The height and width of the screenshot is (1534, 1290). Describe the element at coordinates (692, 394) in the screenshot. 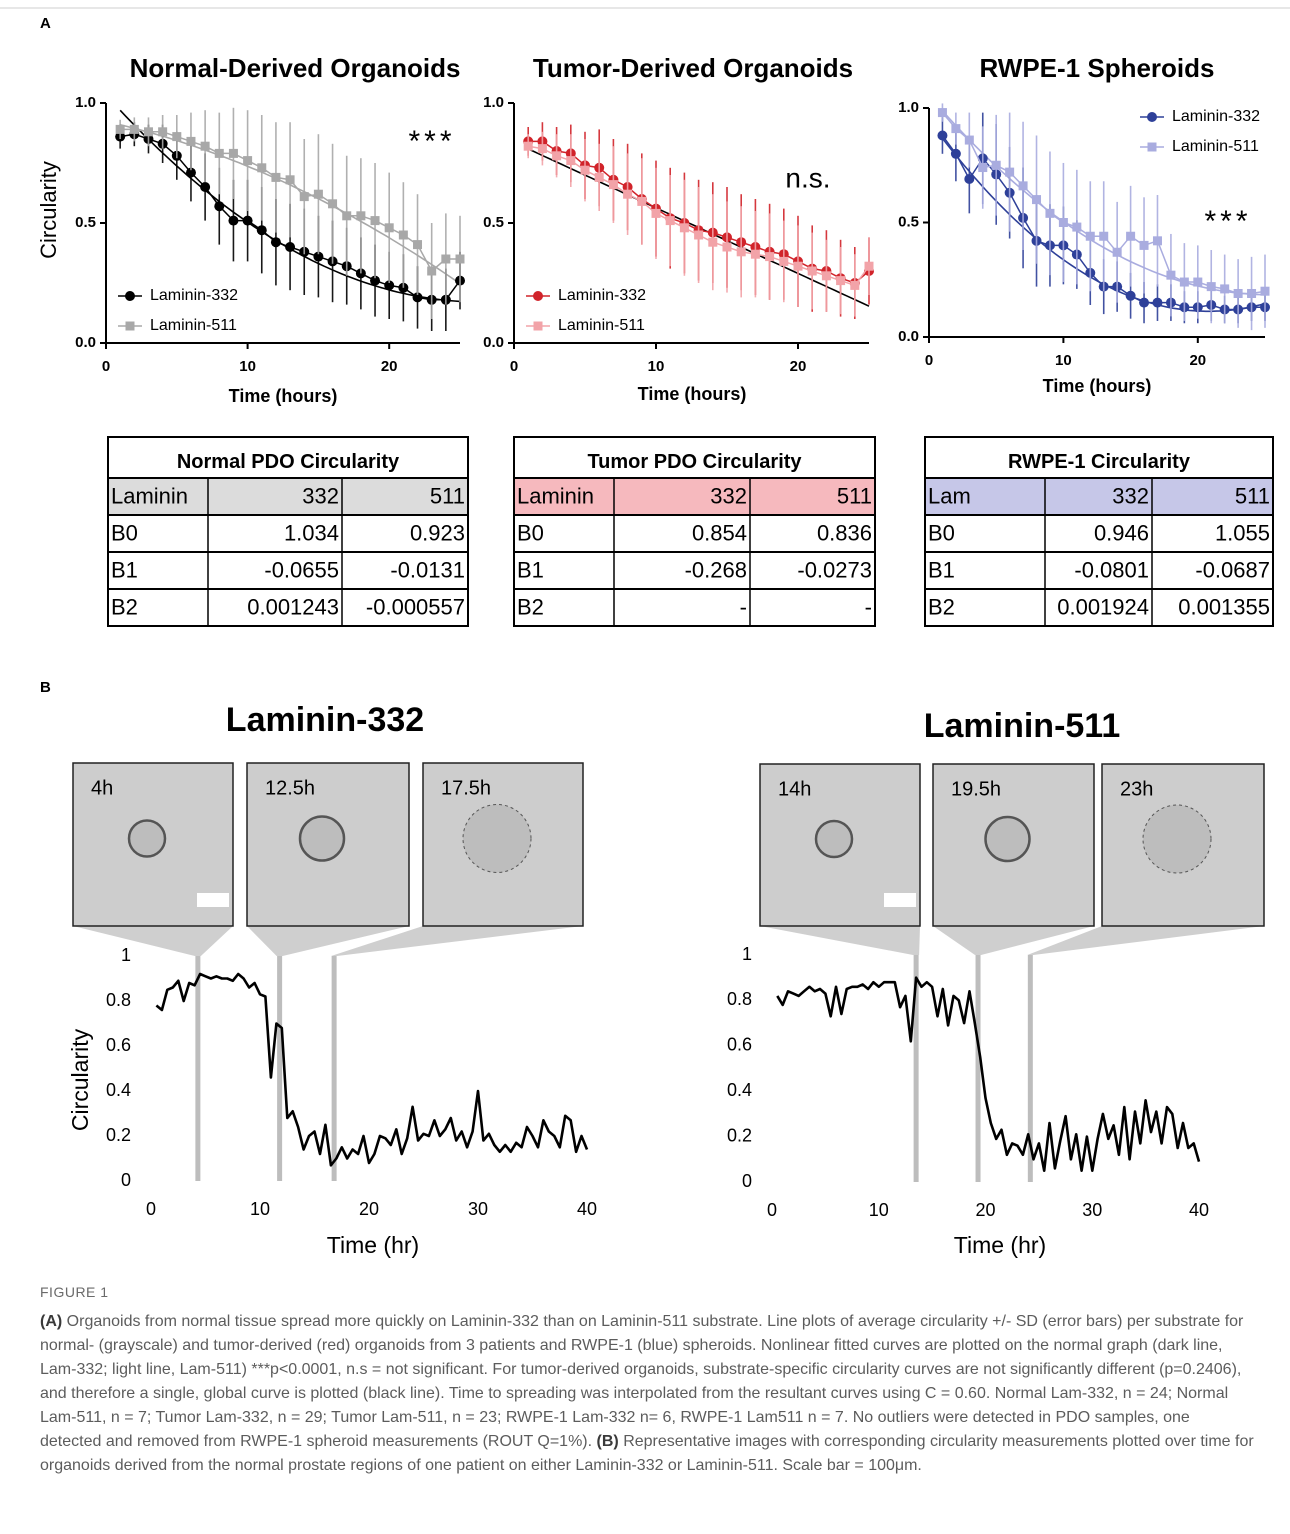

I see `x-axis-label: Time (hours)` at that location.